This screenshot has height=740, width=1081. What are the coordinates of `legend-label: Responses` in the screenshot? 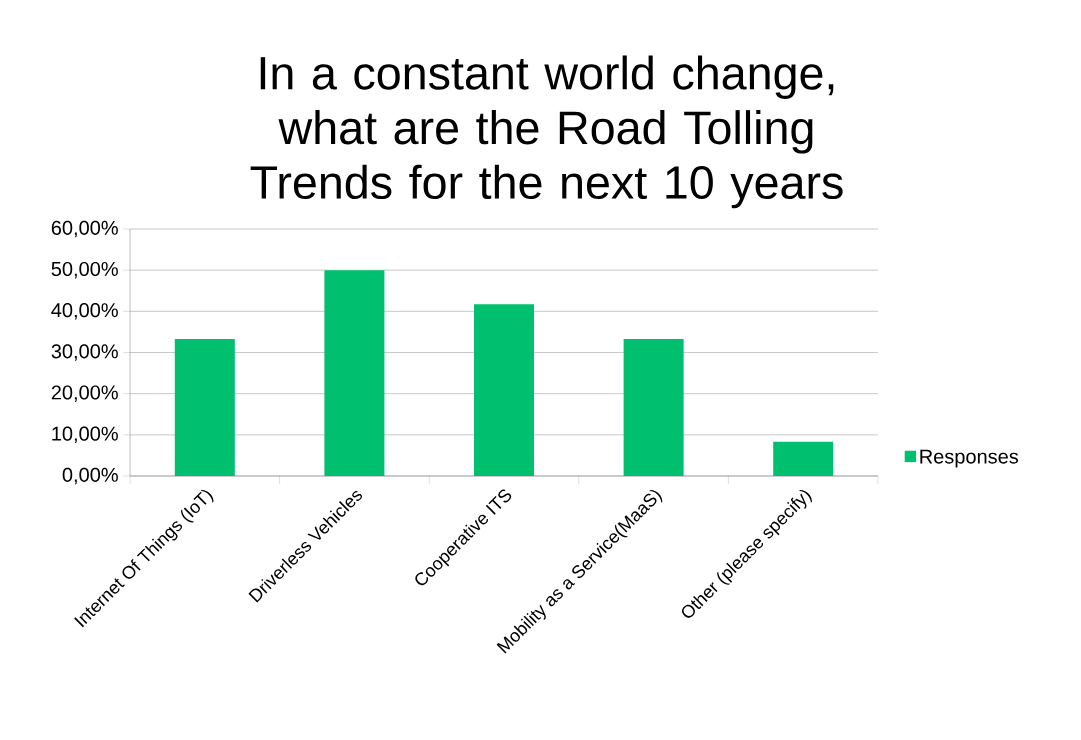 It's located at (969, 458).